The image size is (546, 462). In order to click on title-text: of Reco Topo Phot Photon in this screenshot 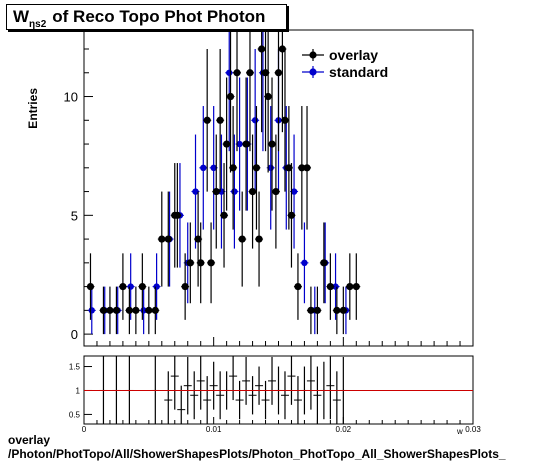, I will do `click(159, 16)`.